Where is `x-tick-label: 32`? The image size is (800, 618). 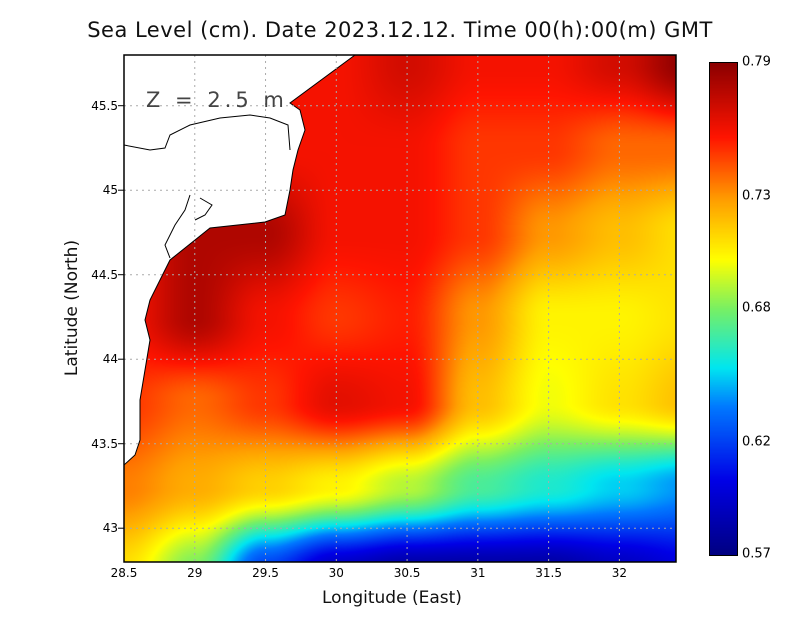 x-tick-label: 32 is located at coordinates (619, 573).